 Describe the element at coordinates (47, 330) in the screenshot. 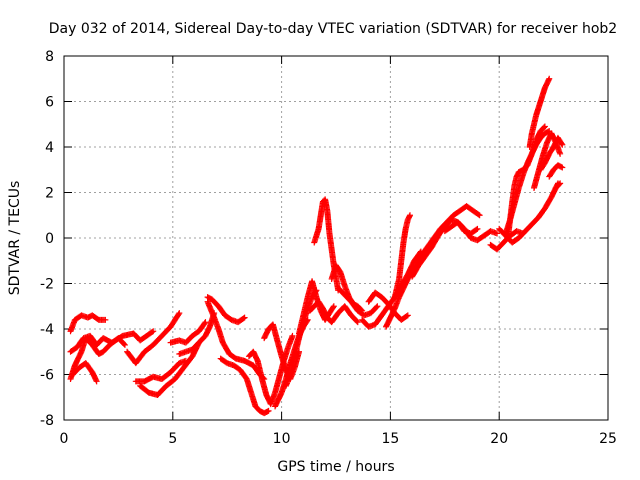

I see `y-tick-label: -4` at that location.